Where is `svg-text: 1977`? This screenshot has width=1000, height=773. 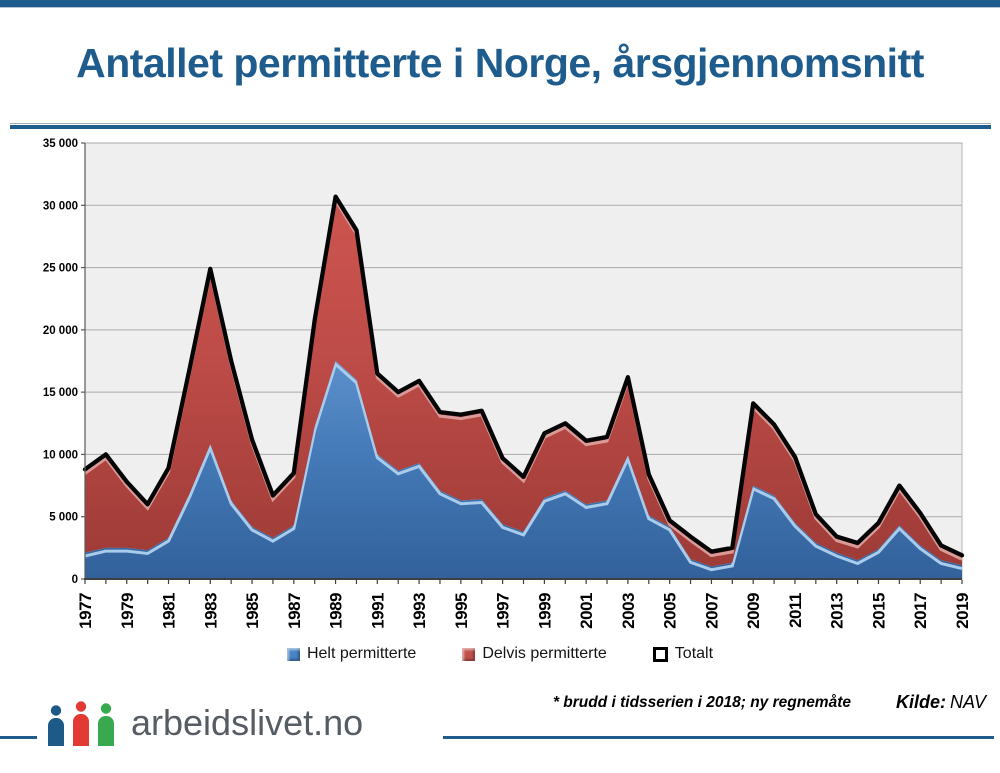
svg-text: 1977 is located at coordinates (85, 611).